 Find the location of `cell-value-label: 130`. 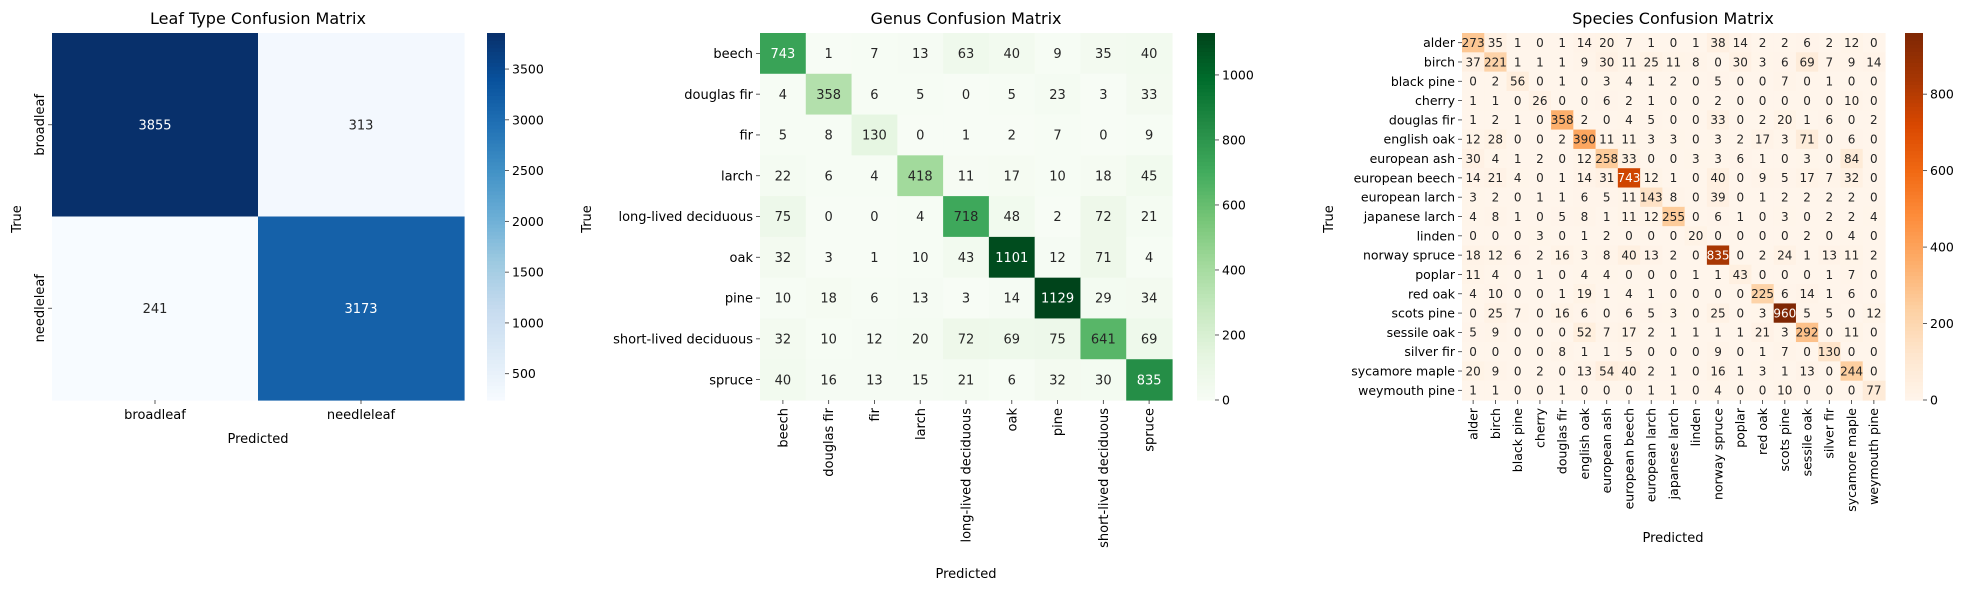

cell-value-label: 130 is located at coordinates (1829, 352).